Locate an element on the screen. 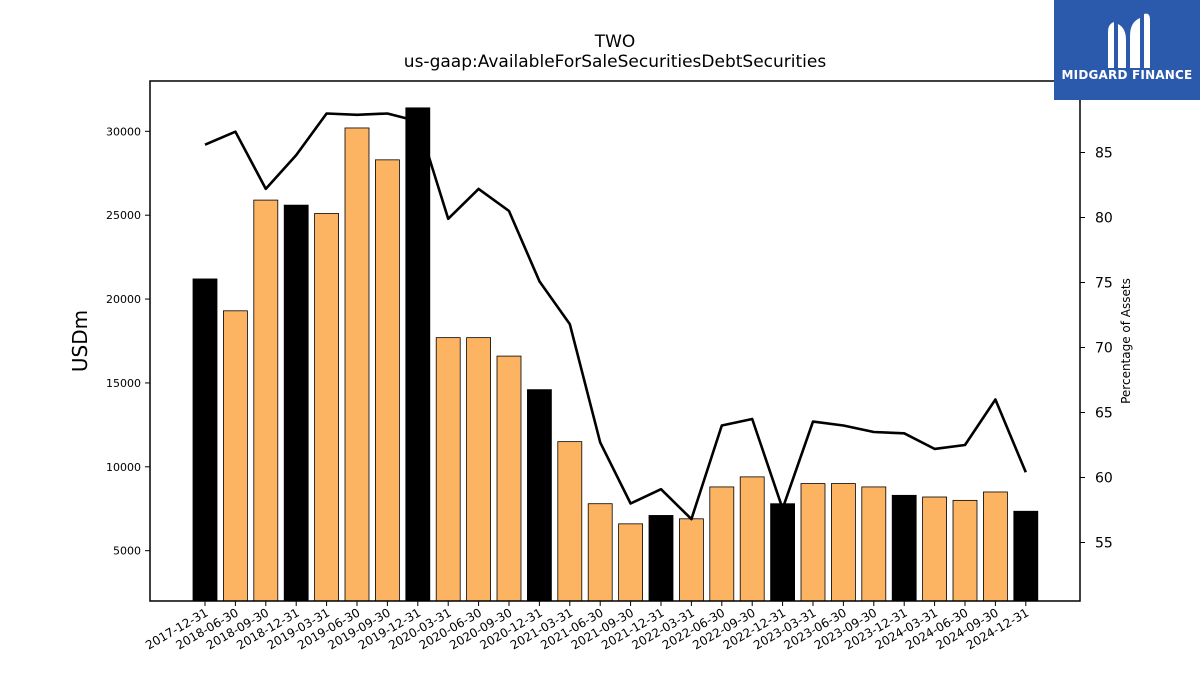  y2-axis-label: Percentage of Assets is located at coordinates (1126, 341).